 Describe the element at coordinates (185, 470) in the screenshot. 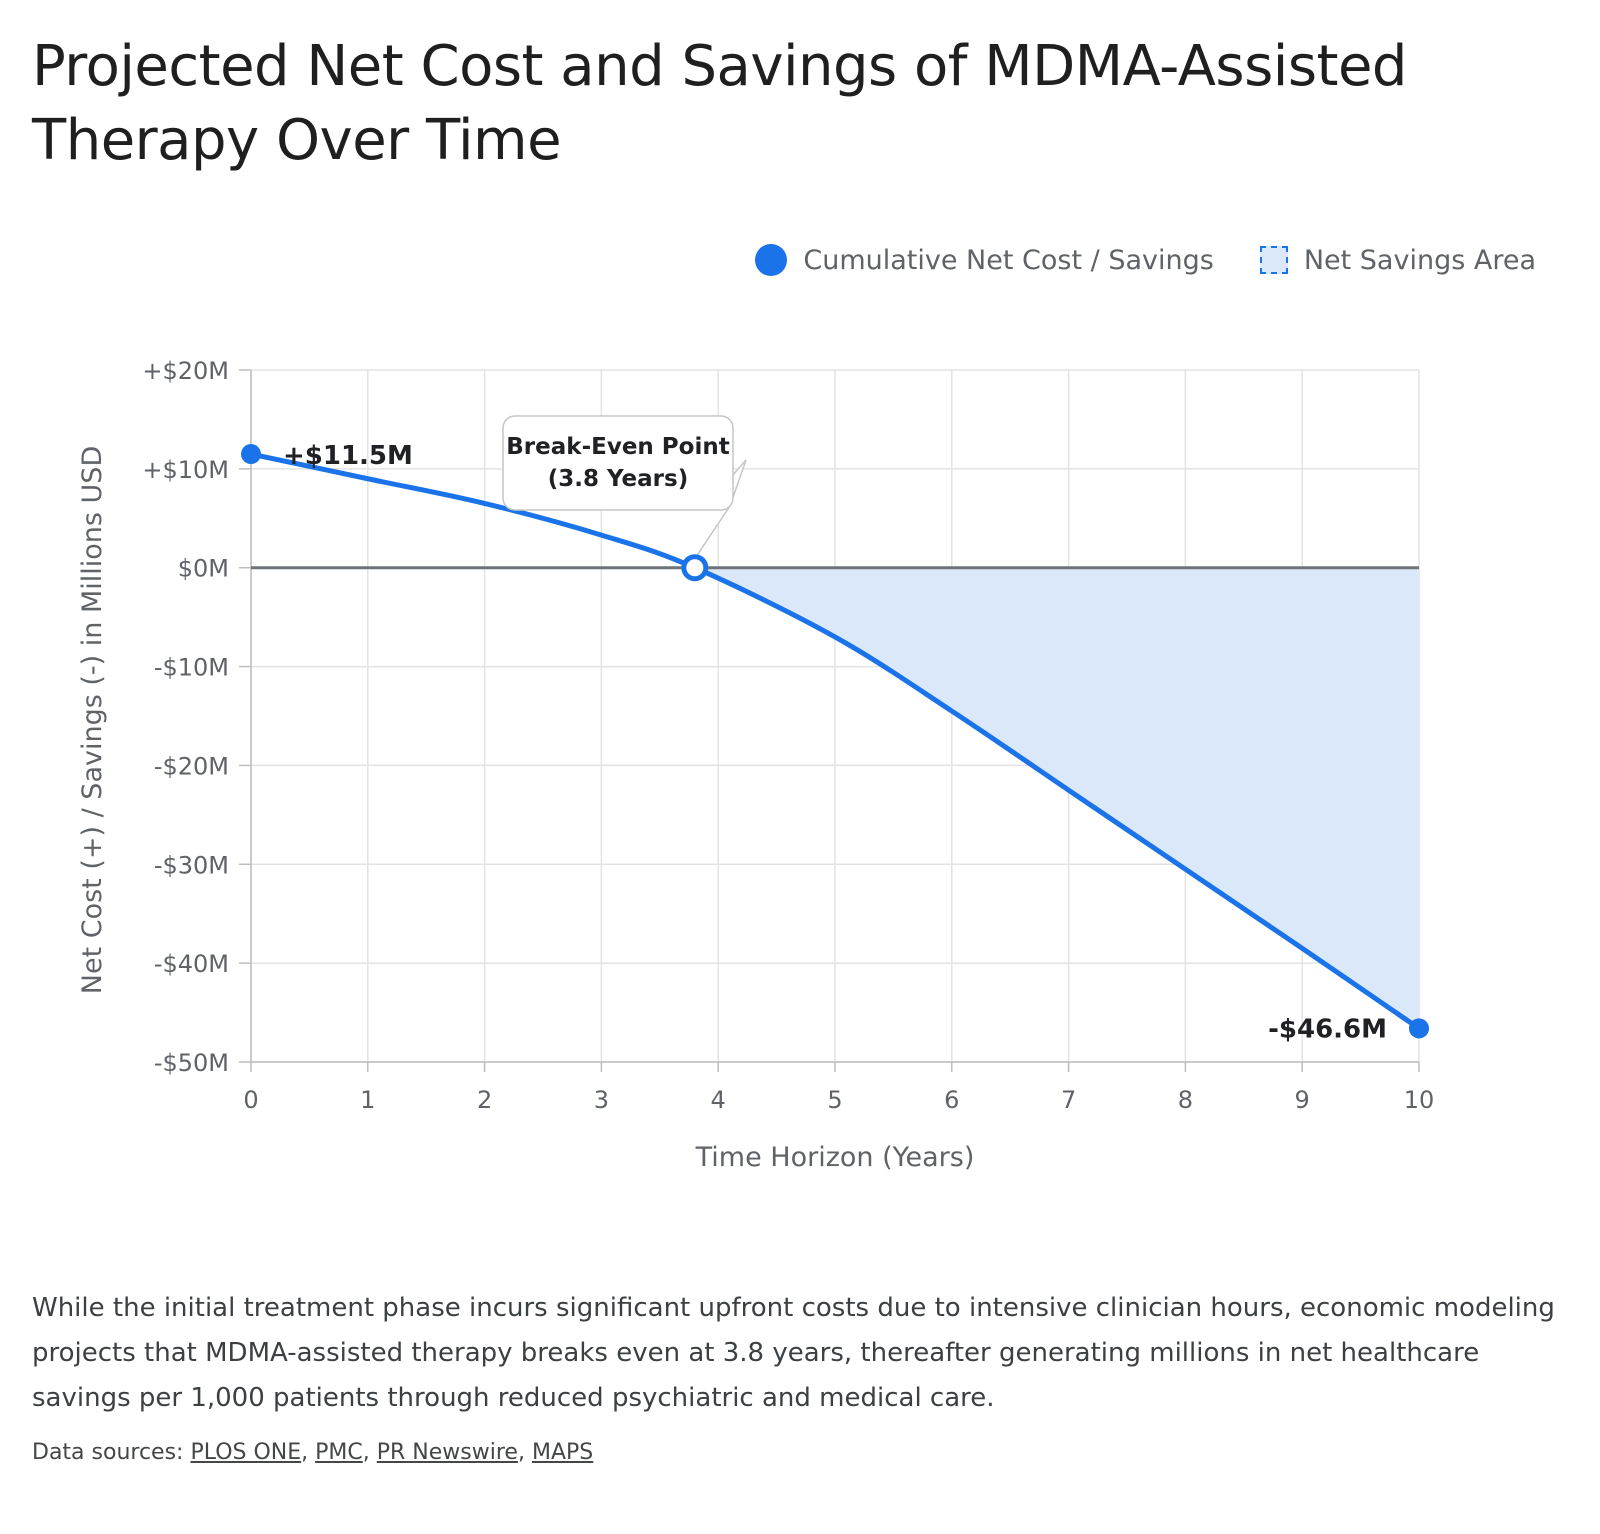

I see `y-tick-label: +$10M` at that location.